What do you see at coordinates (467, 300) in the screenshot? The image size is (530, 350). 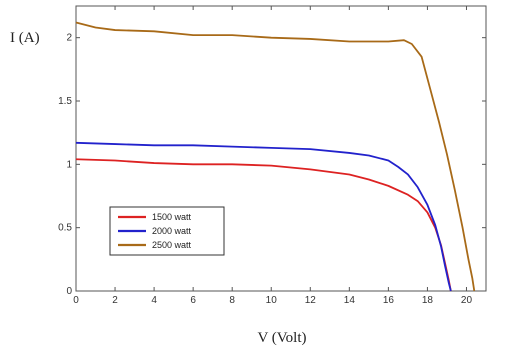 I see `x-tick-label: 20` at bounding box center [467, 300].